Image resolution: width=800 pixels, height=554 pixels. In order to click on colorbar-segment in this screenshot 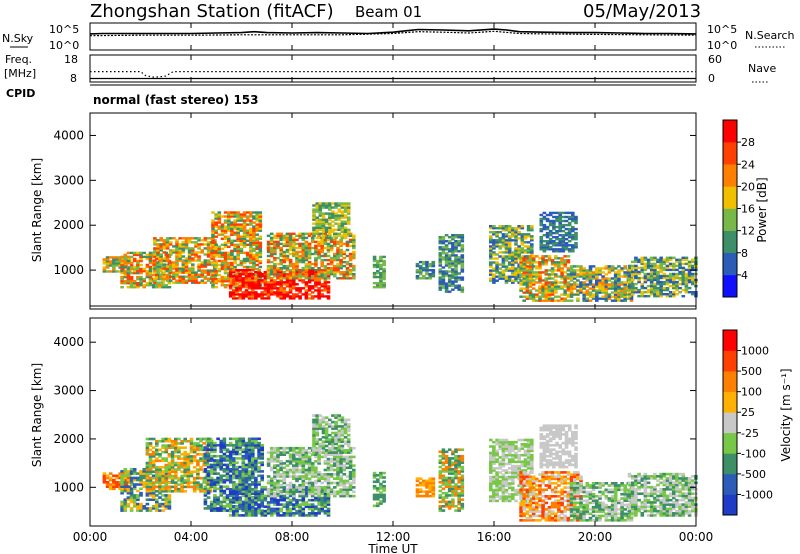, I will do `click(730, 153)`.